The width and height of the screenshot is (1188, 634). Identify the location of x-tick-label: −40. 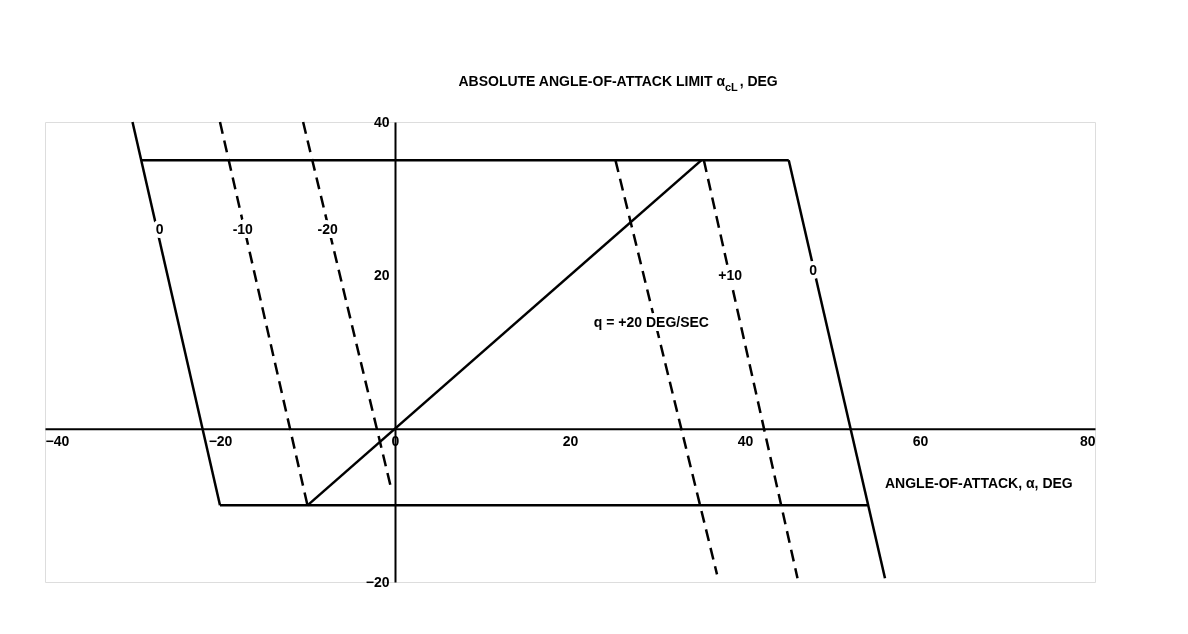
(57, 441).